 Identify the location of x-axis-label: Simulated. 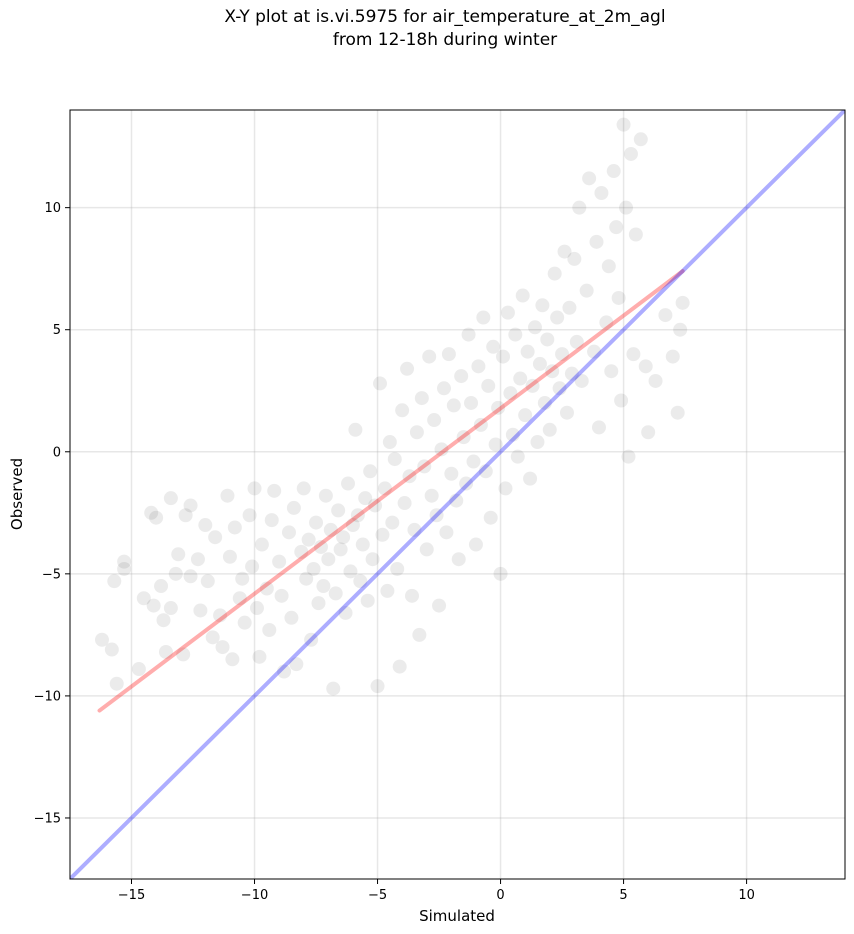
(457, 916).